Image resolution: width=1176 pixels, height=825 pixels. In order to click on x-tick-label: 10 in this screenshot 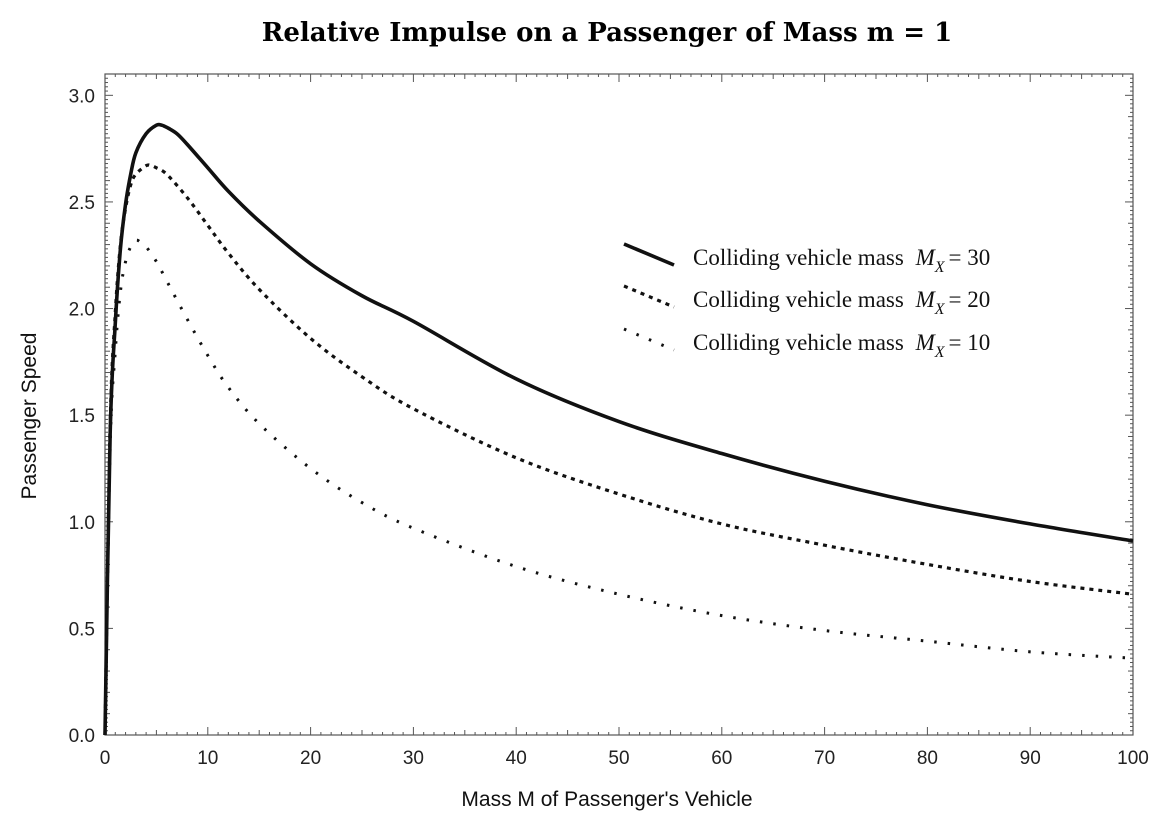, I will do `click(207, 758)`.